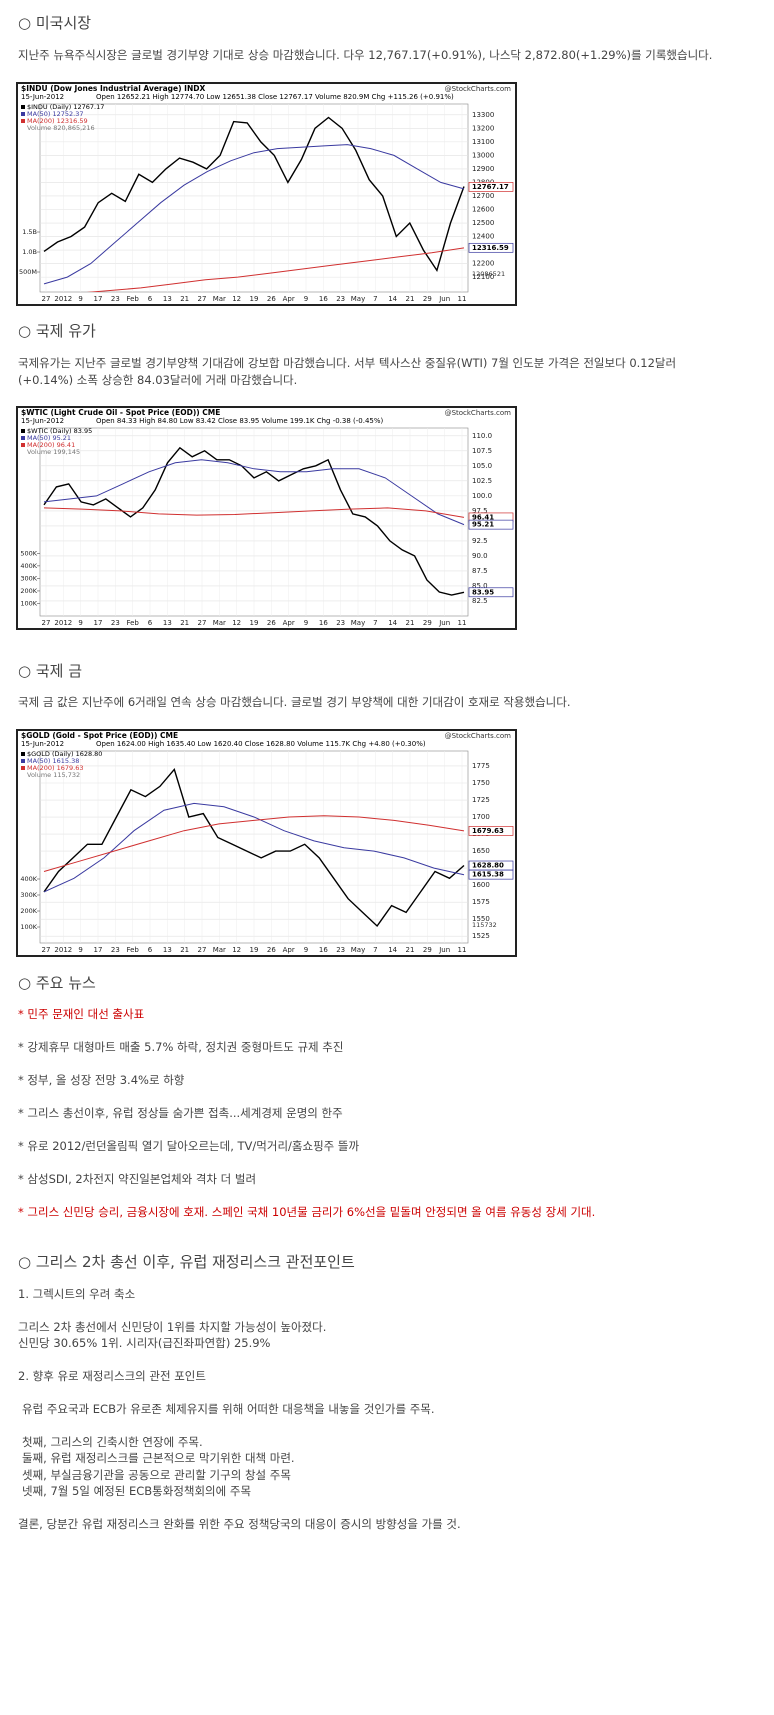  Describe the element at coordinates (112, 1442) in the screenshot. I see `text-line: 첫째, 그리스의 긴축시한 연장에 주목.` at that location.